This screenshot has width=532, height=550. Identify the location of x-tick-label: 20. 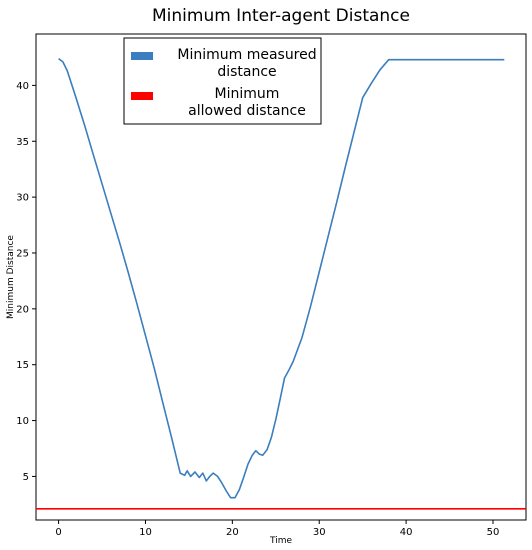
(232, 532).